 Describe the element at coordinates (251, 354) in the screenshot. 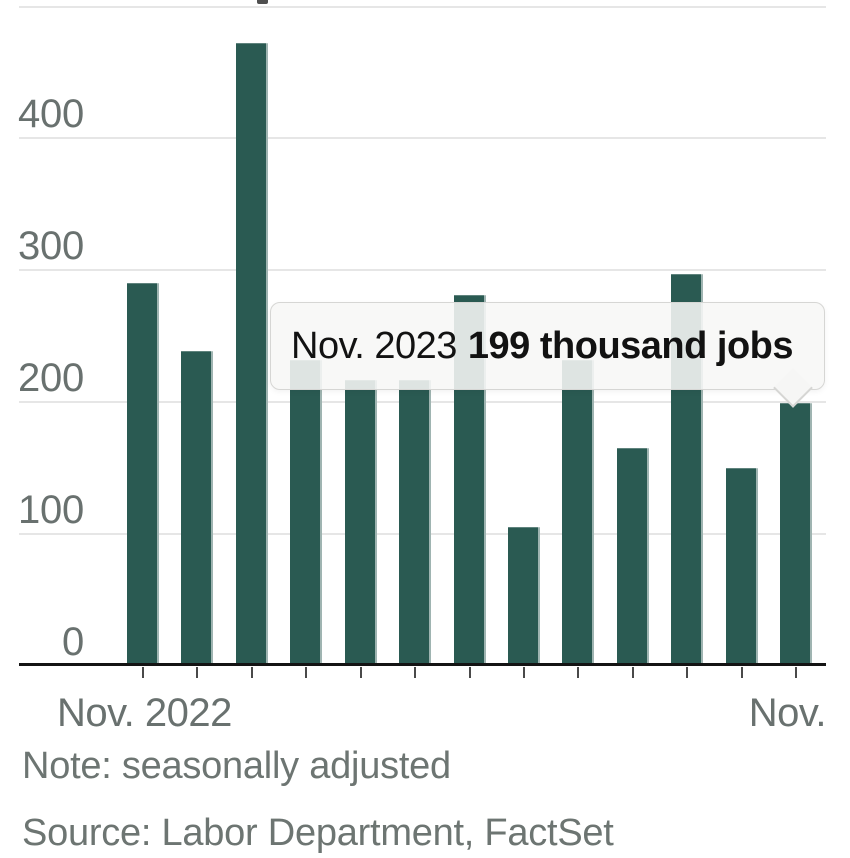

I see `bar-jan-2023` at that location.